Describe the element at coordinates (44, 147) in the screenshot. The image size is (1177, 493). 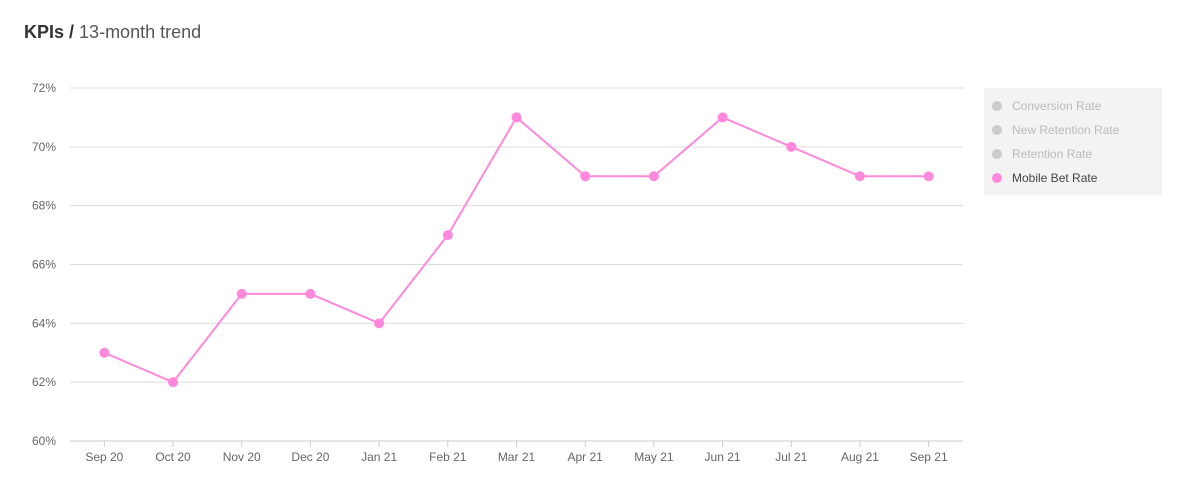
I see `y-tick-label: 70%` at that location.